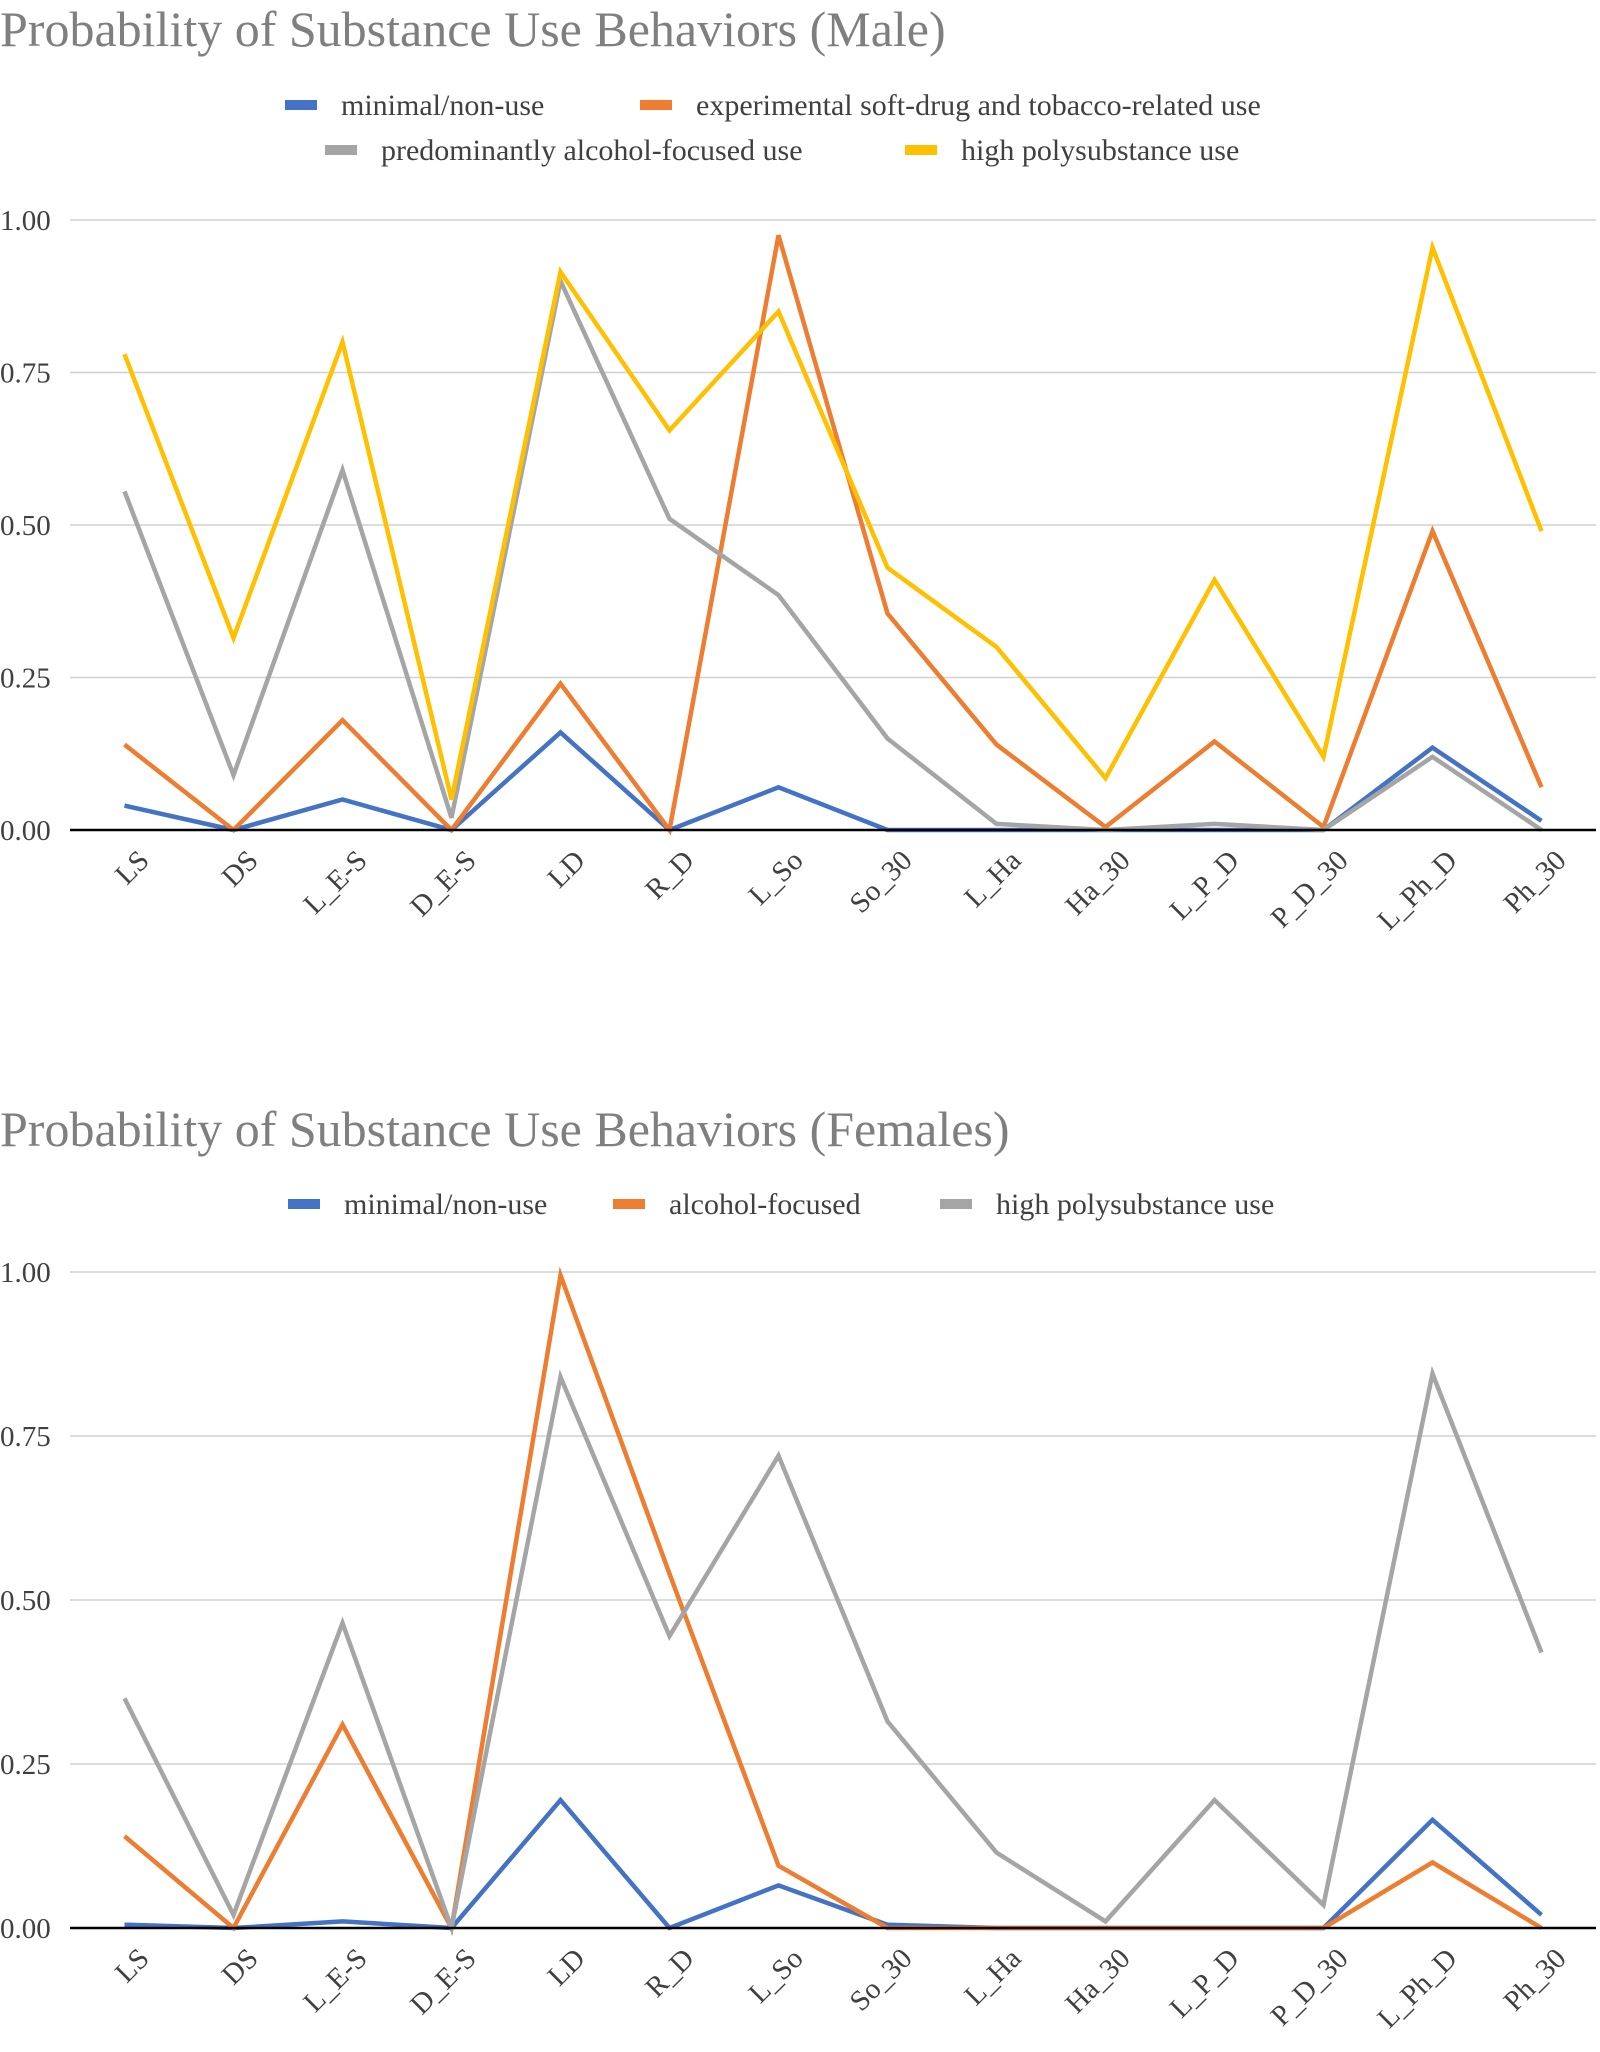 The height and width of the screenshot is (2052, 1600). What do you see at coordinates (25, 374) in the screenshot?
I see `male-y-tick-0-75: 0.75` at bounding box center [25, 374].